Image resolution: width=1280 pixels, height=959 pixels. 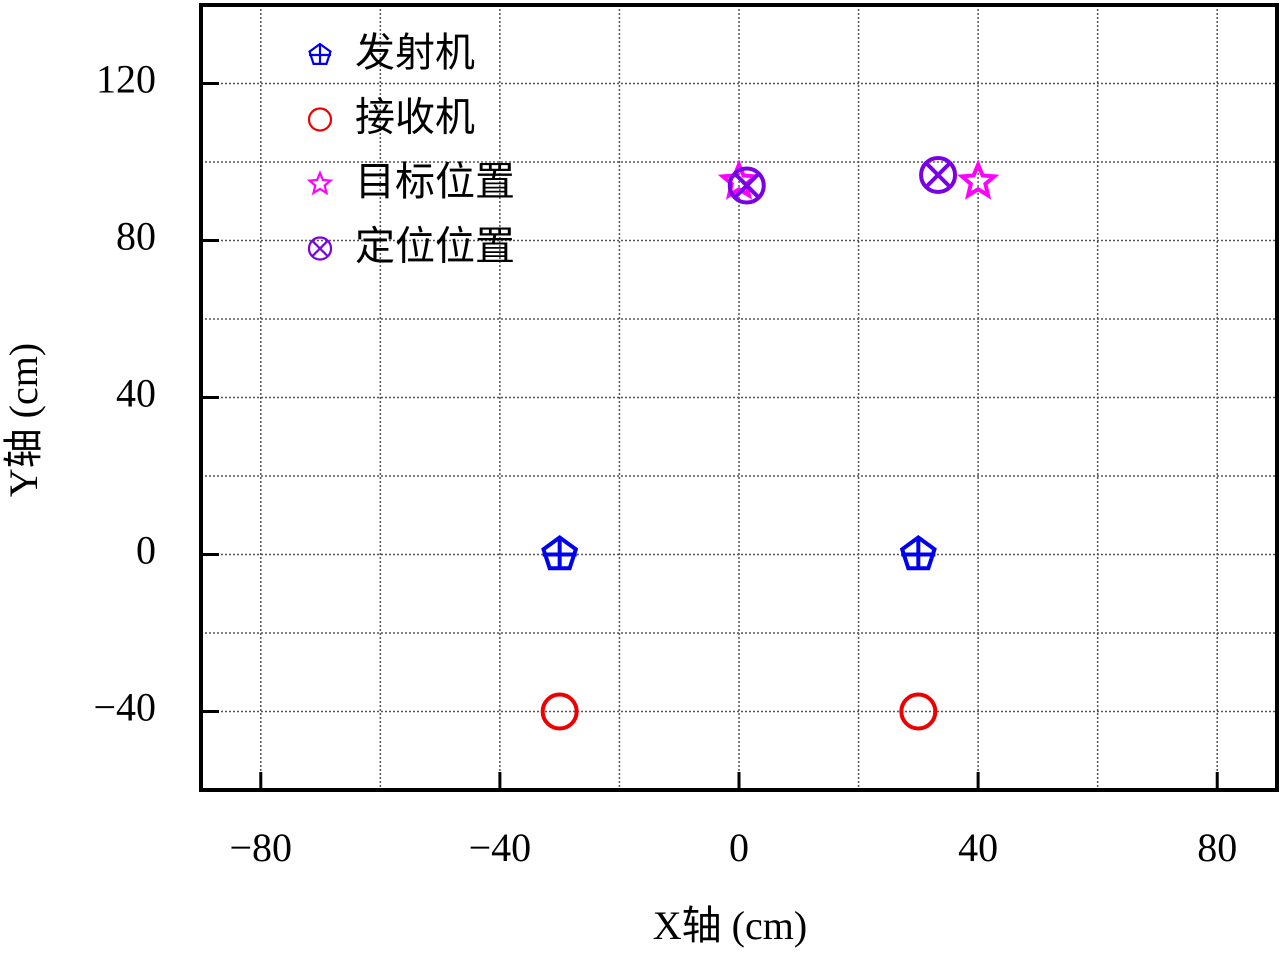 I want to click on y-tick-label: 0, so click(x=146, y=550).